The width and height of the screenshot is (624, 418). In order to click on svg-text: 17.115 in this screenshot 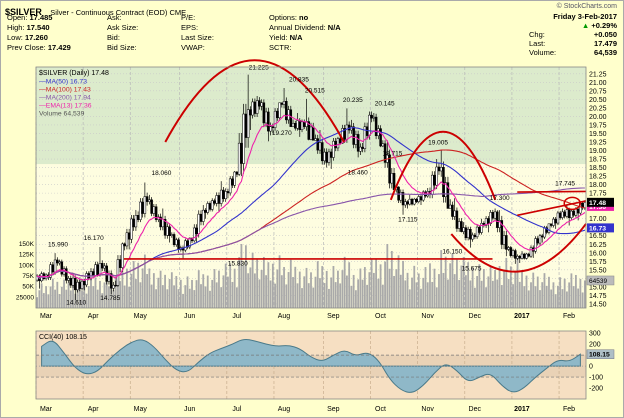, I will do `click(408, 219)`.